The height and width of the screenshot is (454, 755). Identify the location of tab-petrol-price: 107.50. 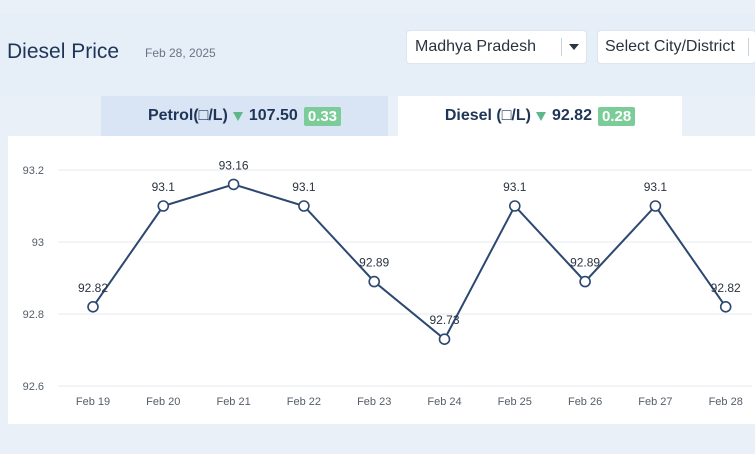
(273, 115).